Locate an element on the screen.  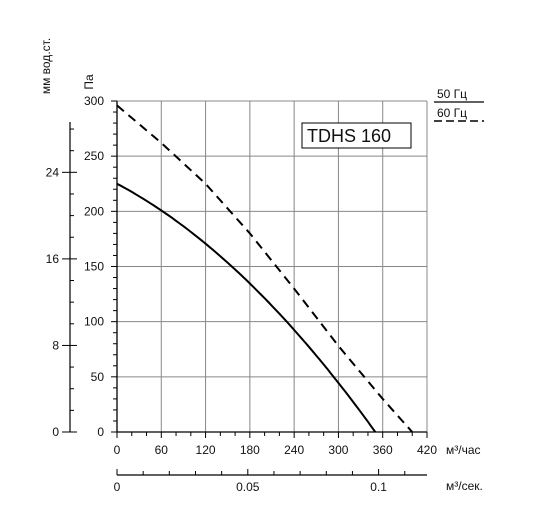
x2-tick-label: 0.1 is located at coordinates (378, 487).